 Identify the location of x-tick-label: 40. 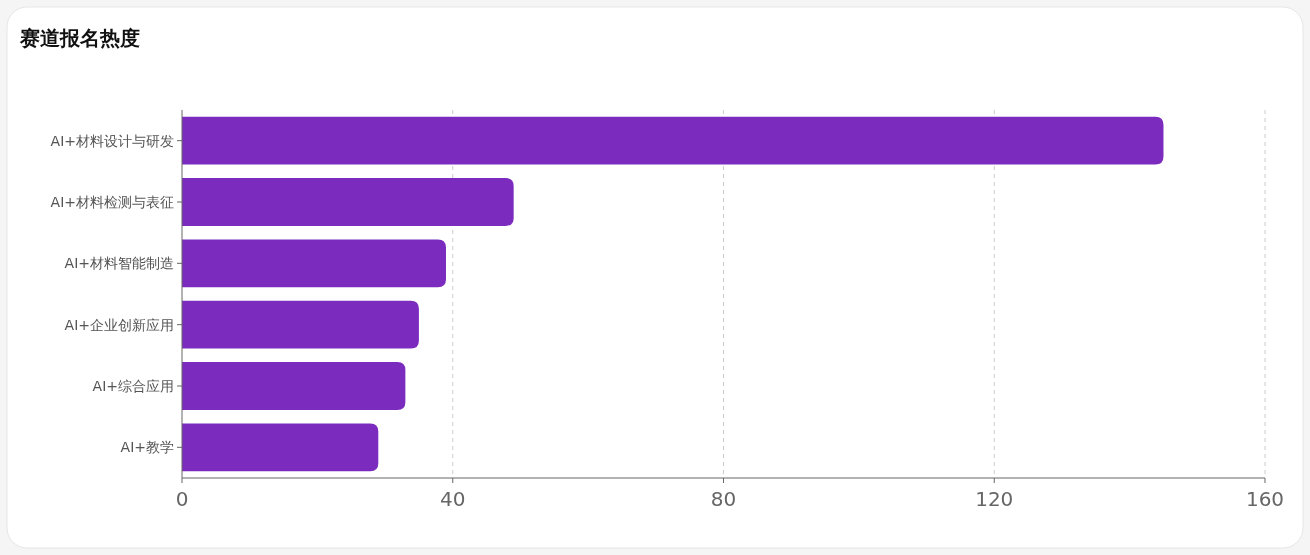
(453, 499).